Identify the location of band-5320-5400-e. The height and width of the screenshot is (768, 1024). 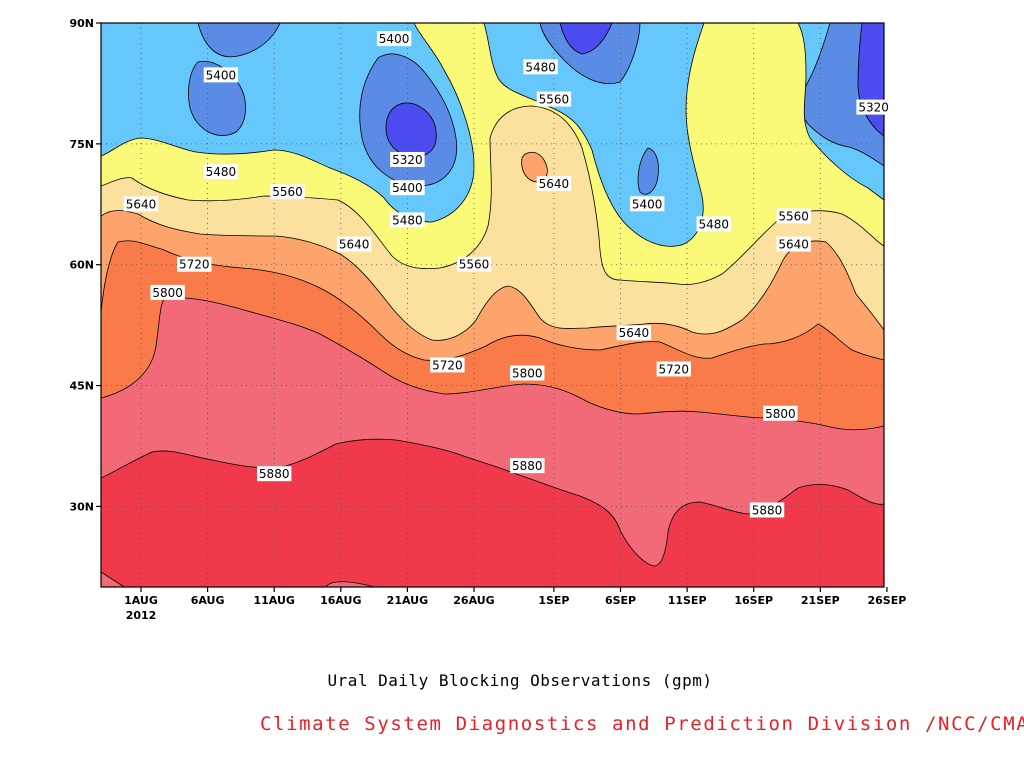
(648, 171).